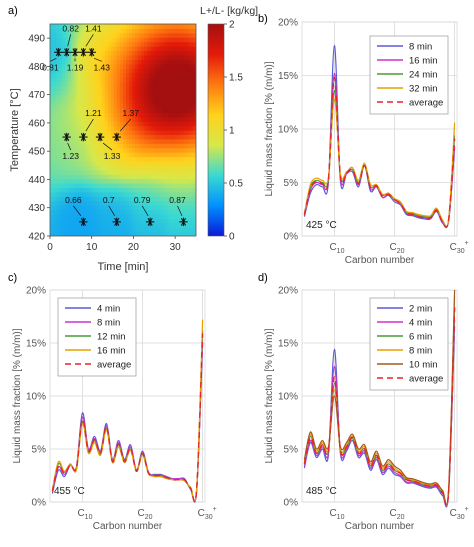 This screenshot has width=474, height=547. What do you see at coordinates (36, 208) in the screenshot?
I see `y-tick-label: 430` at bounding box center [36, 208].